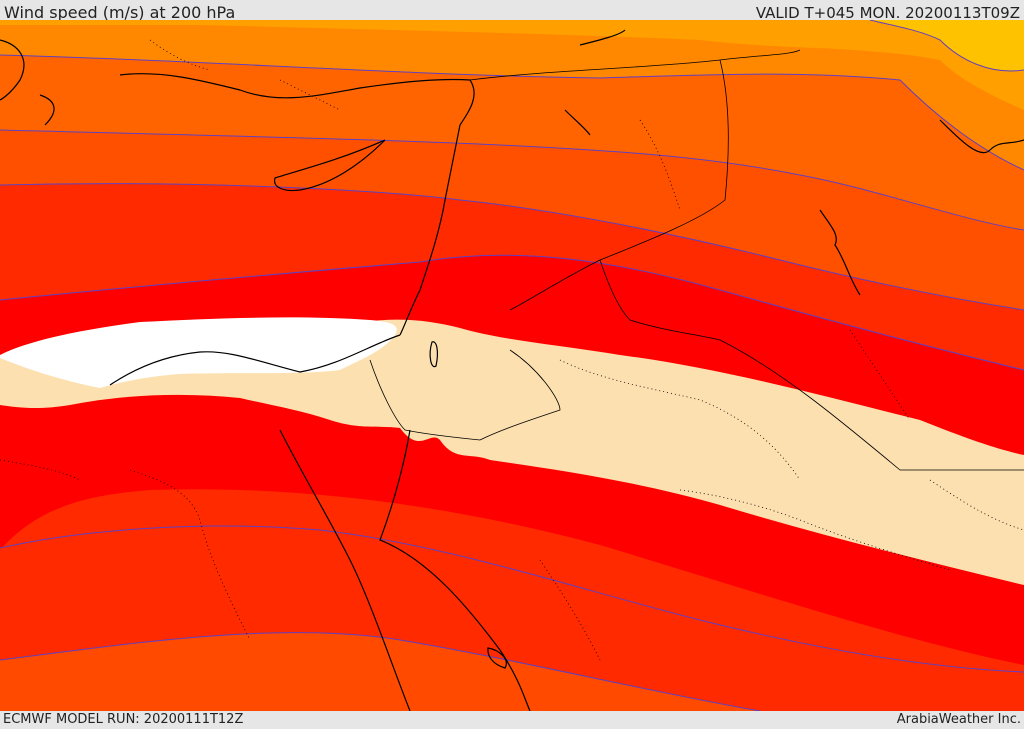 This screenshot has height=729, width=1024. I want to click on band-yellow, so click(947, 45).